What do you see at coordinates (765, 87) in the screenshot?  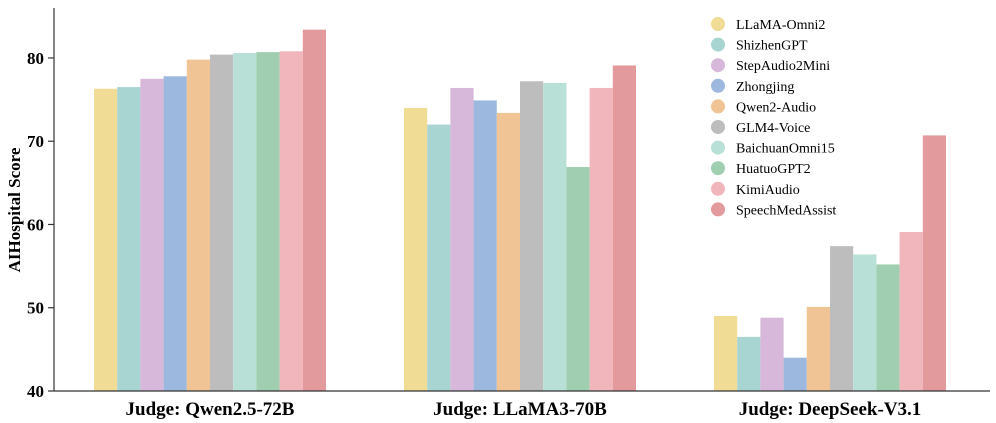 I see `legend-label: Zhongjing` at bounding box center [765, 87].